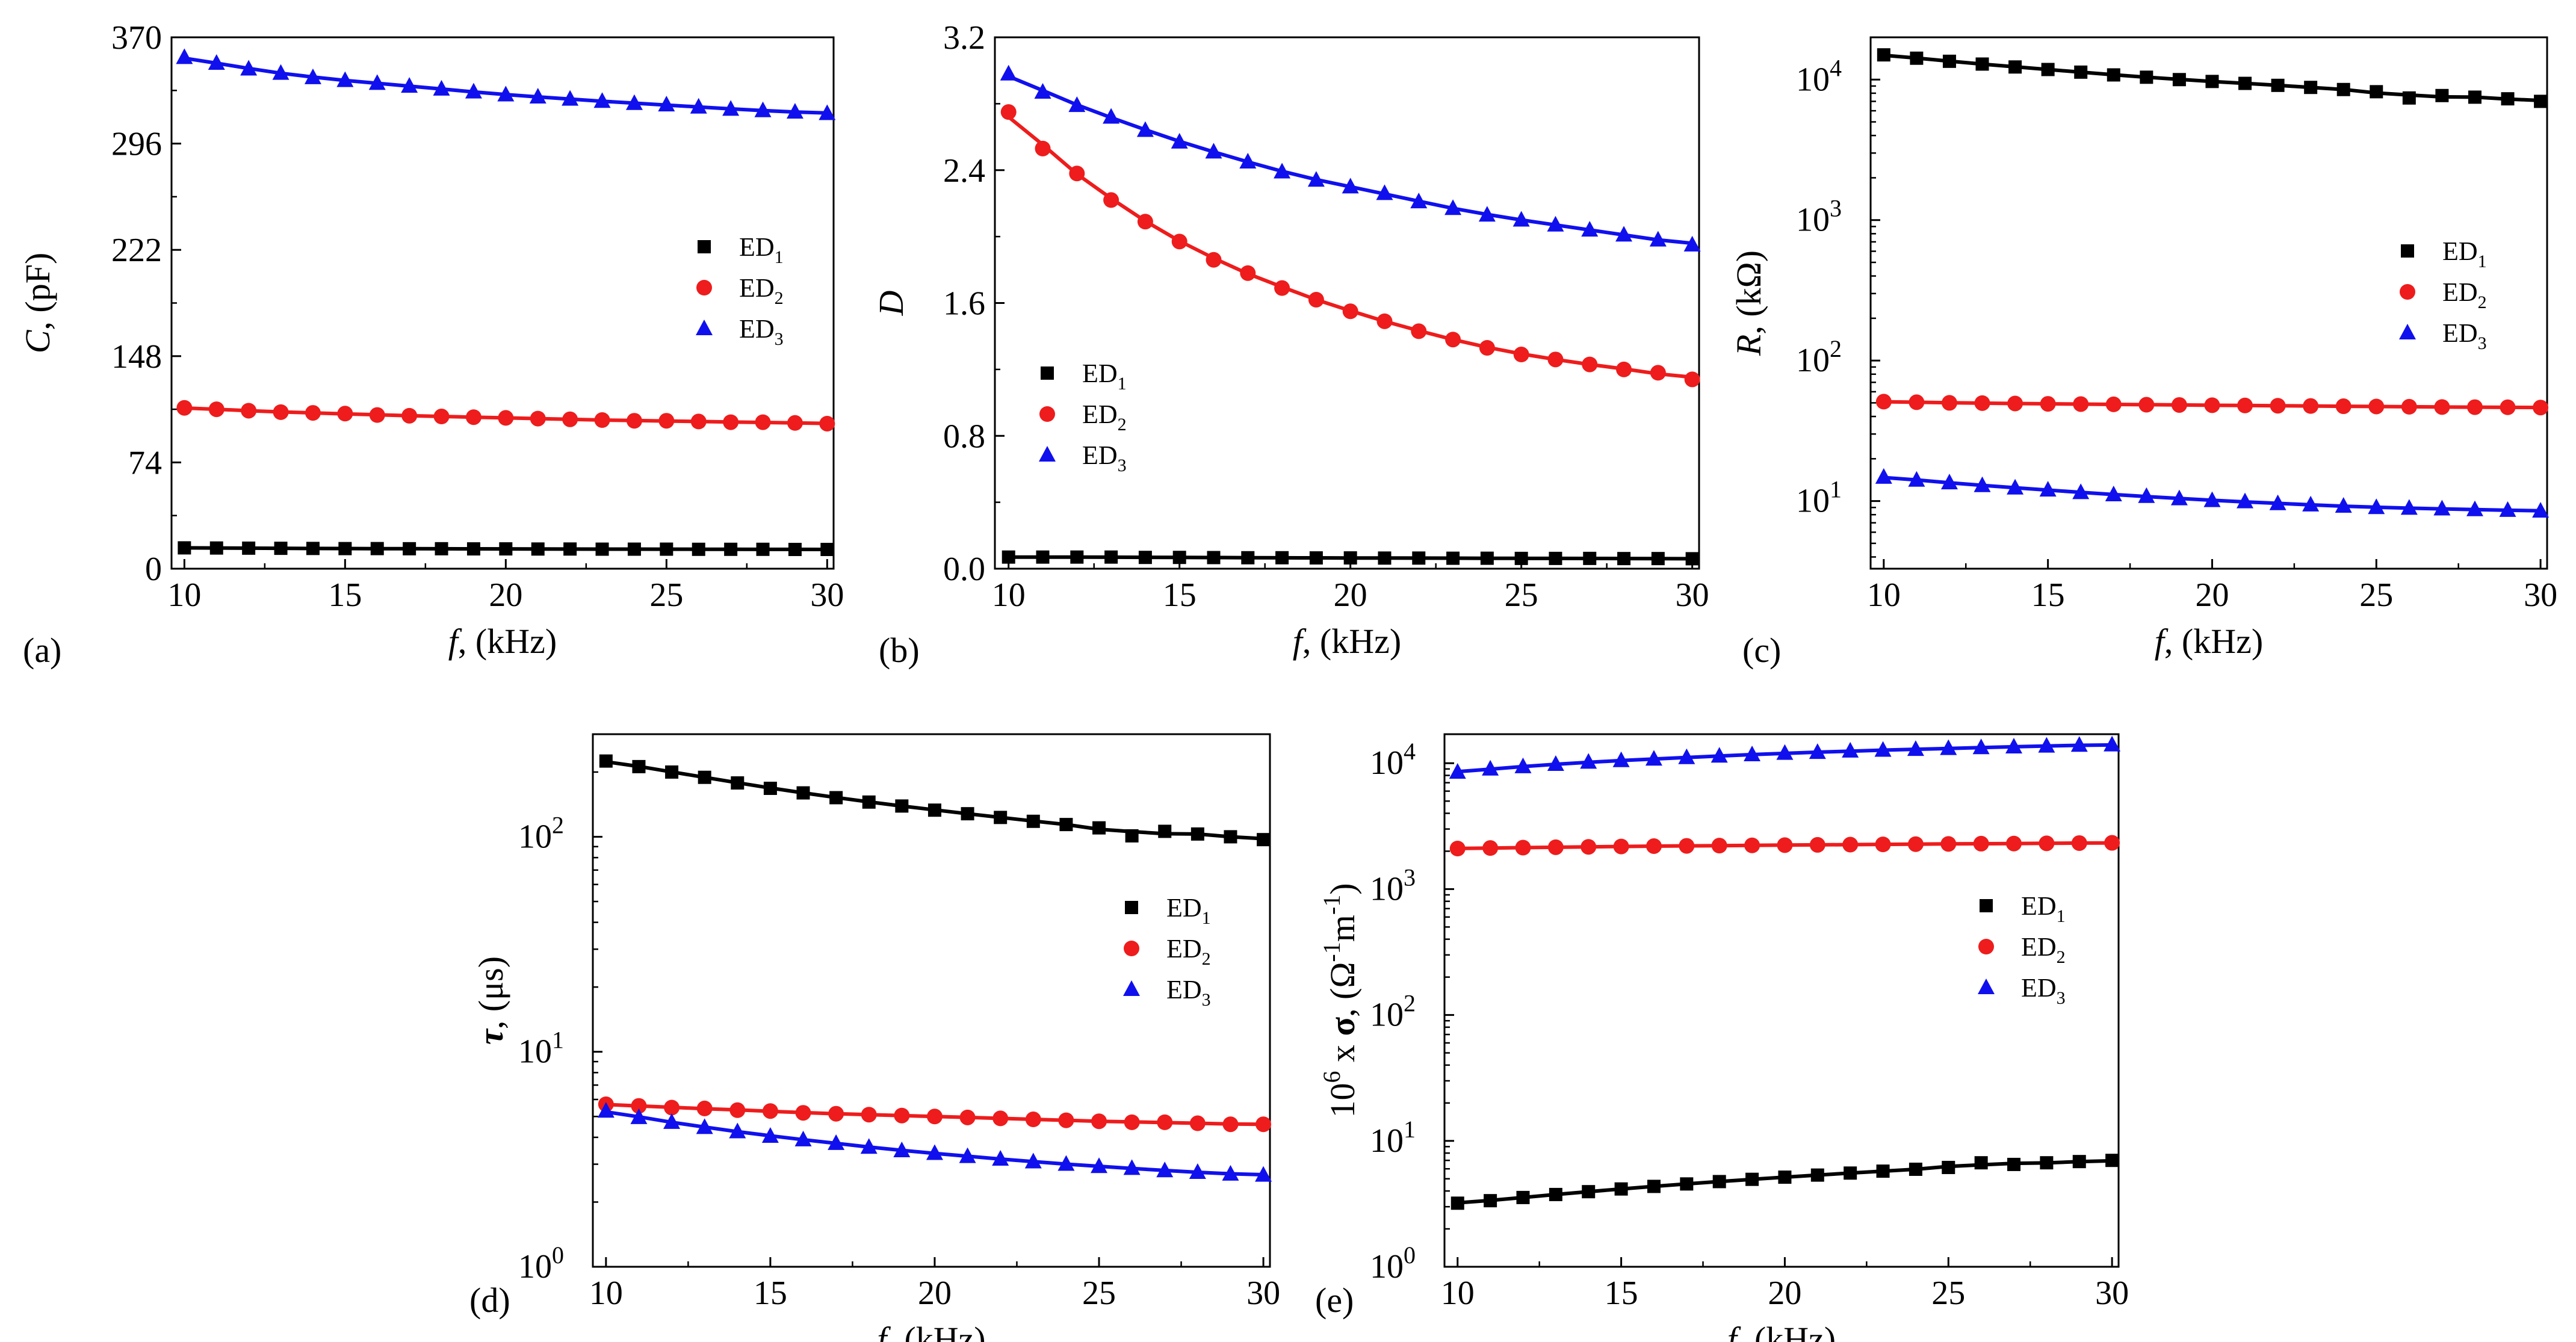 Image resolution: width=2576 pixels, height=1342 pixels. What do you see at coordinates (2464, 254) in the screenshot?
I see `legend-label: ED1` at bounding box center [2464, 254].